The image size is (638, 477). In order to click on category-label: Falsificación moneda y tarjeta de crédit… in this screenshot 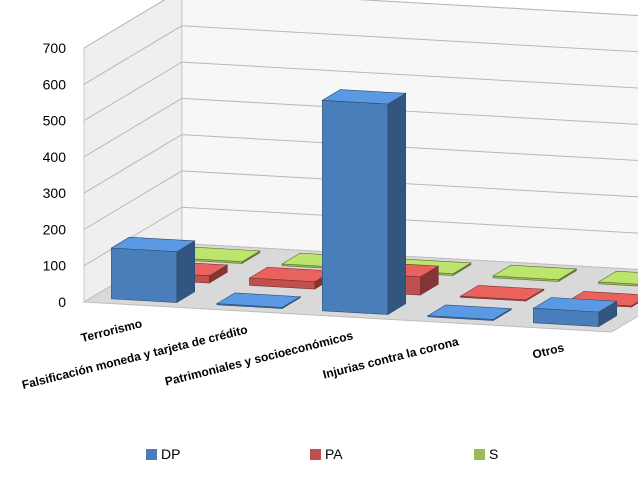, I will do `click(134, 357)`.